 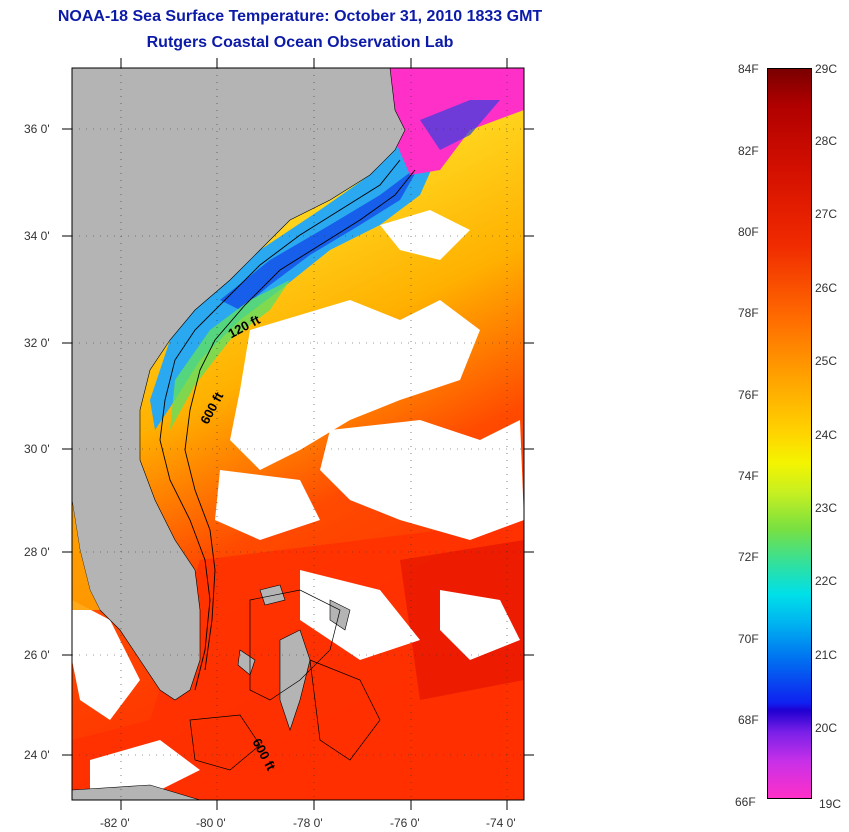 What do you see at coordinates (826, 728) in the screenshot?
I see `colorbar-label-c: 20C` at bounding box center [826, 728].